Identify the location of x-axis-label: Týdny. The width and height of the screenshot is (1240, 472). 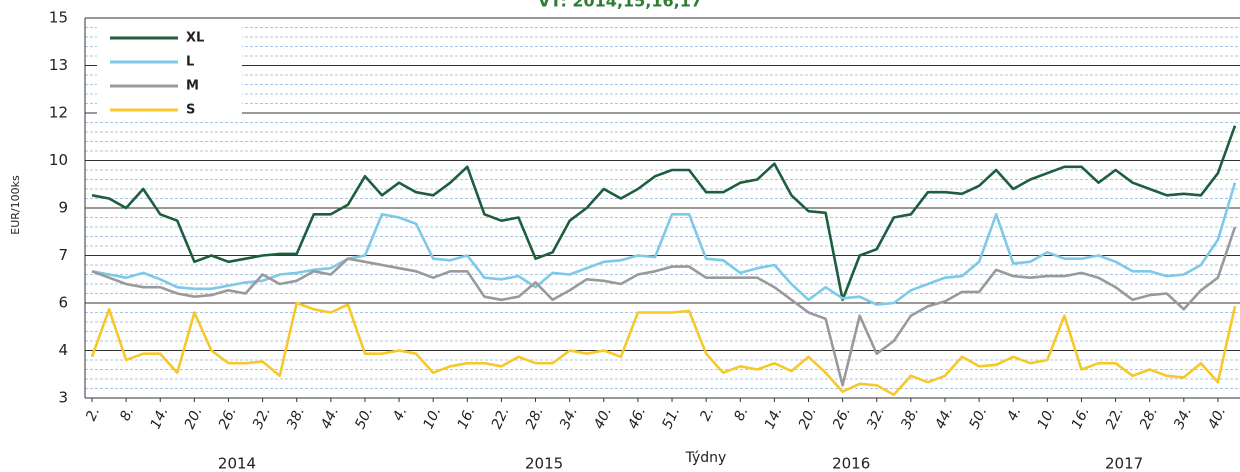
(706, 458).